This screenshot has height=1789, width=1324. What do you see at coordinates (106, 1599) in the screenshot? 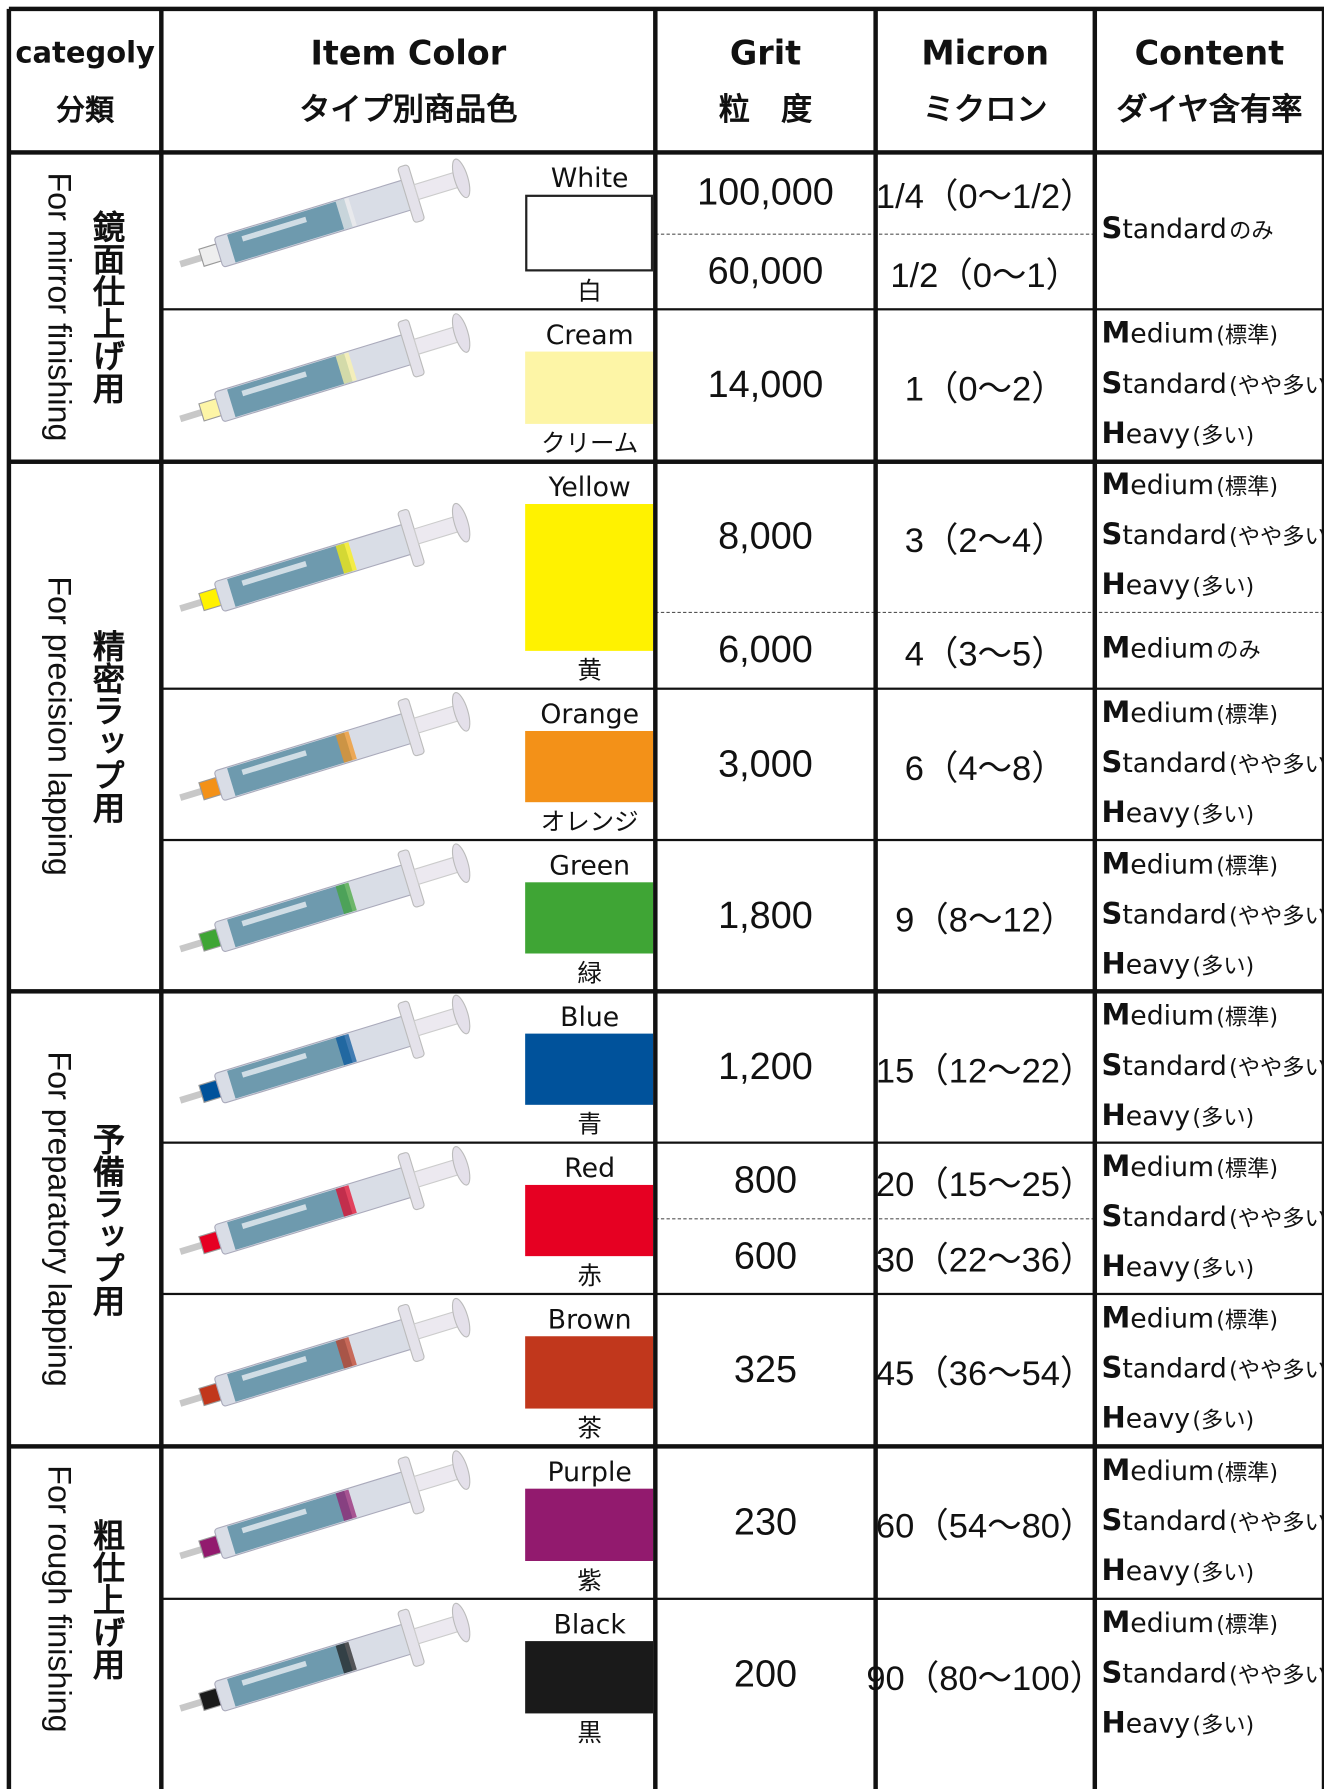
I see `group-label-ja: 粗仕上げ用` at bounding box center [106, 1599].